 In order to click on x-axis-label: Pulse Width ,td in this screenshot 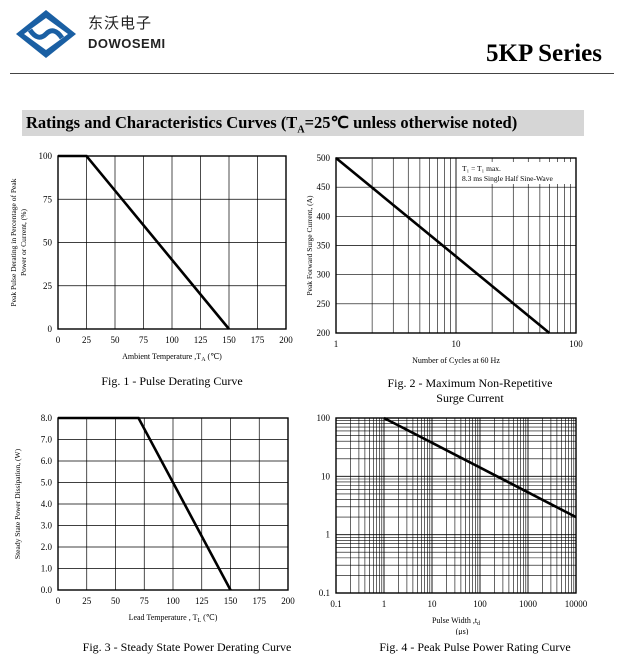, I will do `click(456, 621)`.